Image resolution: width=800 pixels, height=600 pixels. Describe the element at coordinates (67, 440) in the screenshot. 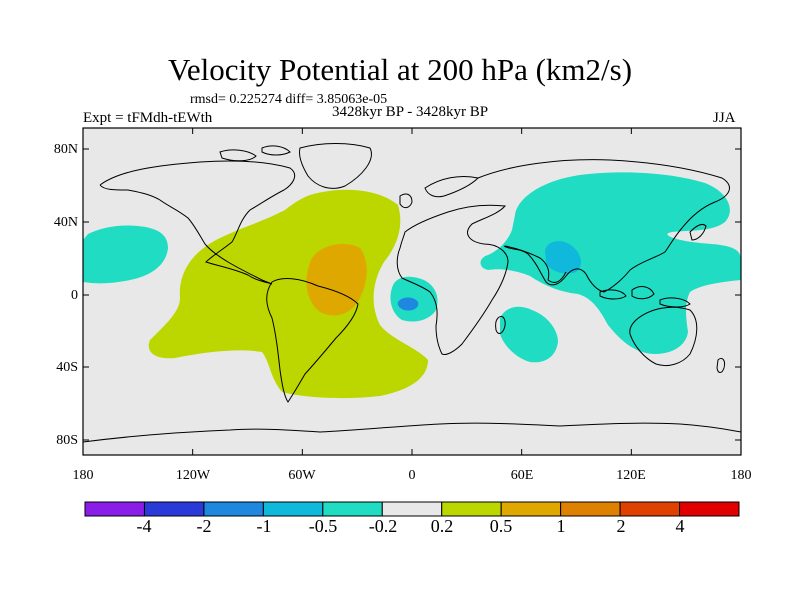

I see `lat-label-80s: 80S` at that location.